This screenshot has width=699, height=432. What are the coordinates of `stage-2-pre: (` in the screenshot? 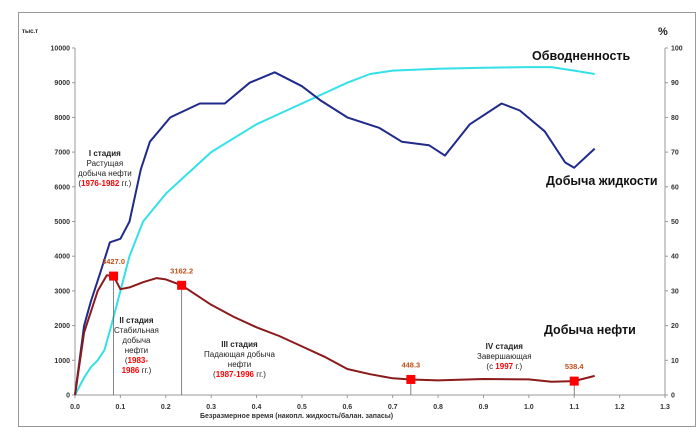 It's located at (126, 360).